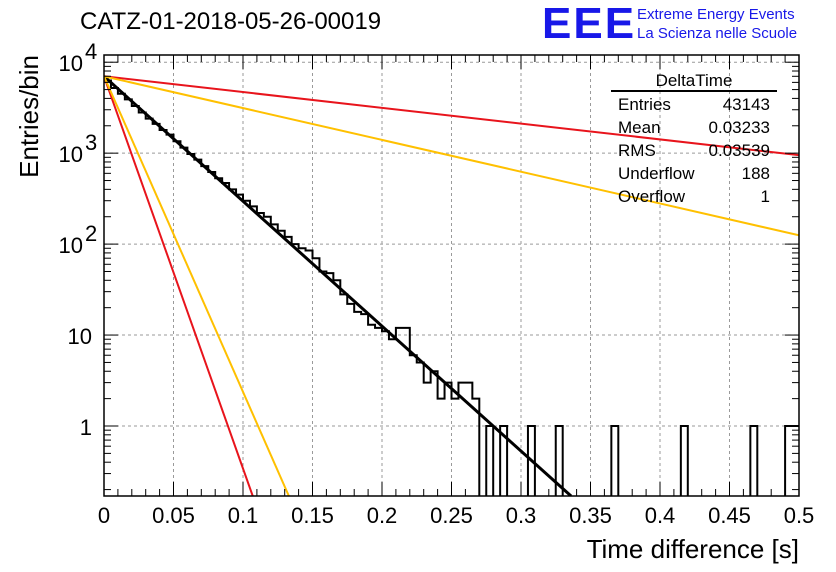  I want to click on x-tick-label: 0.4, so click(660, 515).